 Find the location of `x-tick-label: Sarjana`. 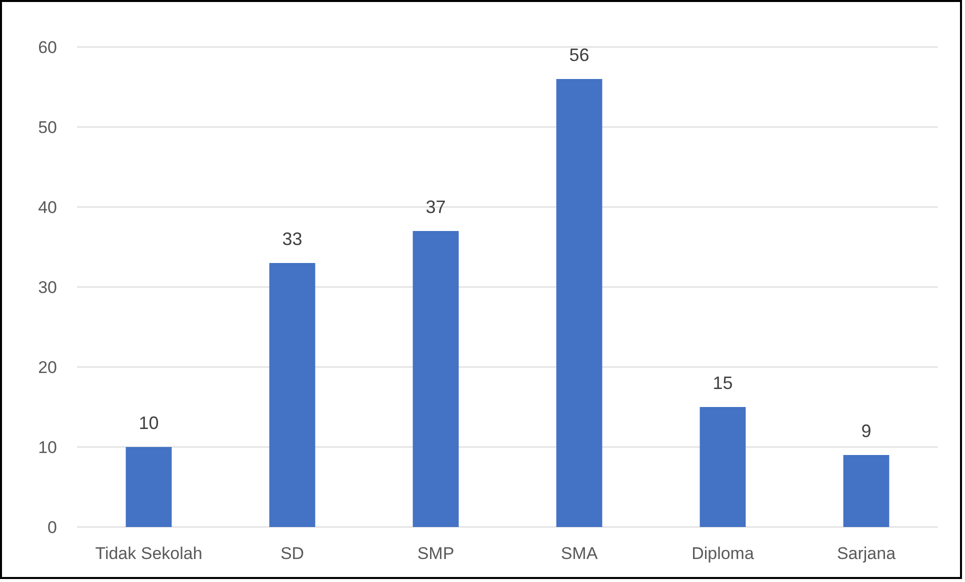

x-tick-label: Sarjana is located at coordinates (866, 553).